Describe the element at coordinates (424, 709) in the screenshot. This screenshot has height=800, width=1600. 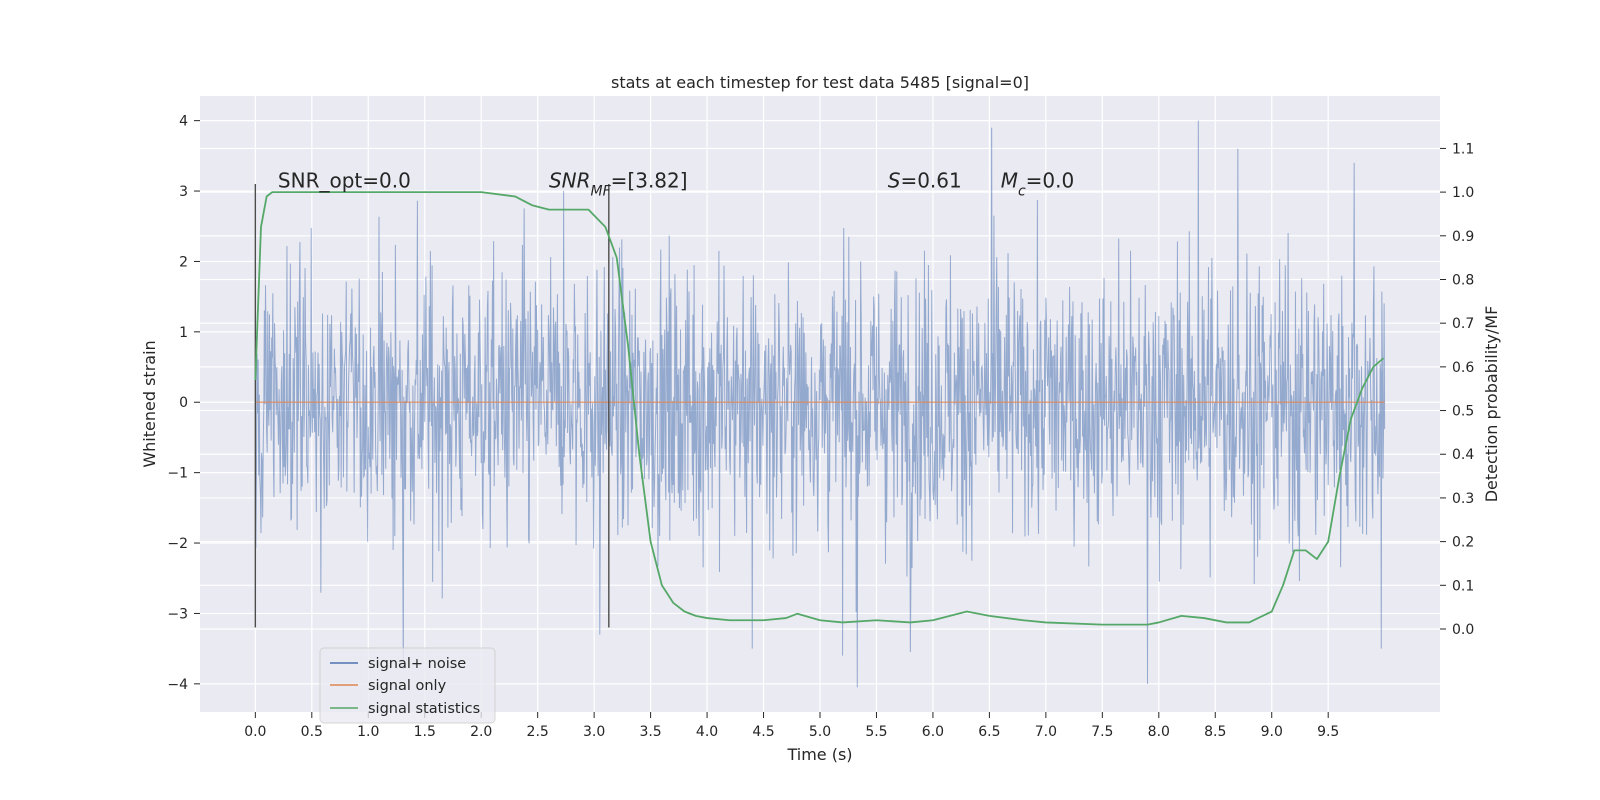
I see `legend-label-statistics: signal statistics` at that location.